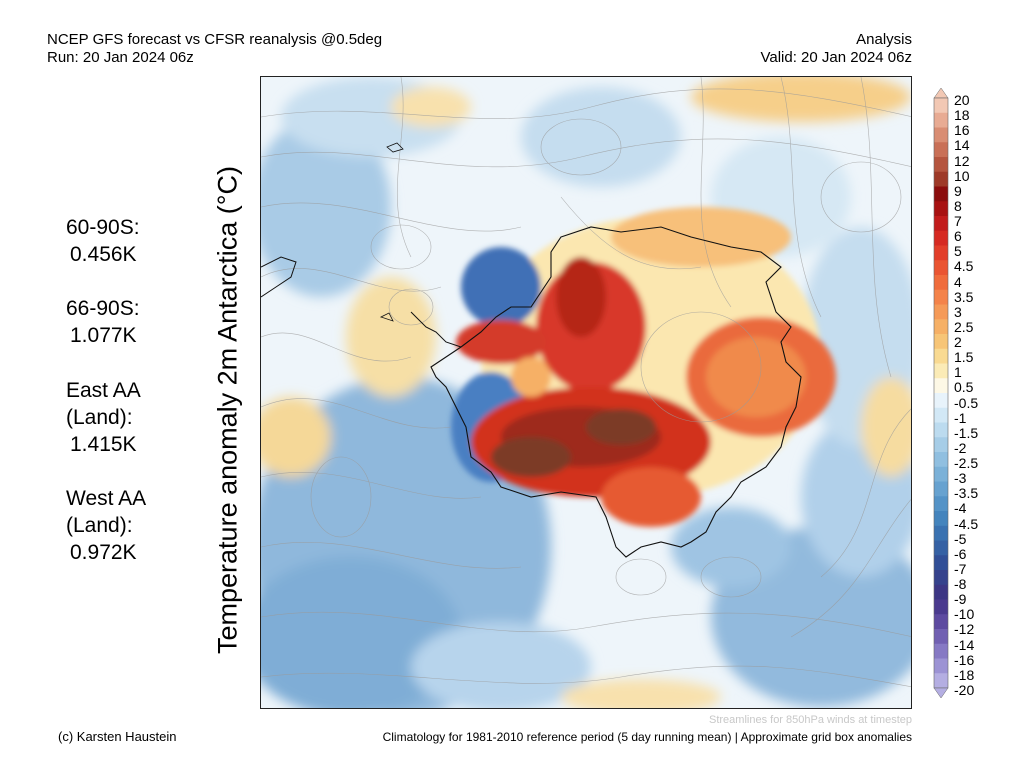 The image size is (1024, 768). What do you see at coordinates (964, 357) in the screenshot?
I see `colorbar-tick-label: 1.5` at bounding box center [964, 357].